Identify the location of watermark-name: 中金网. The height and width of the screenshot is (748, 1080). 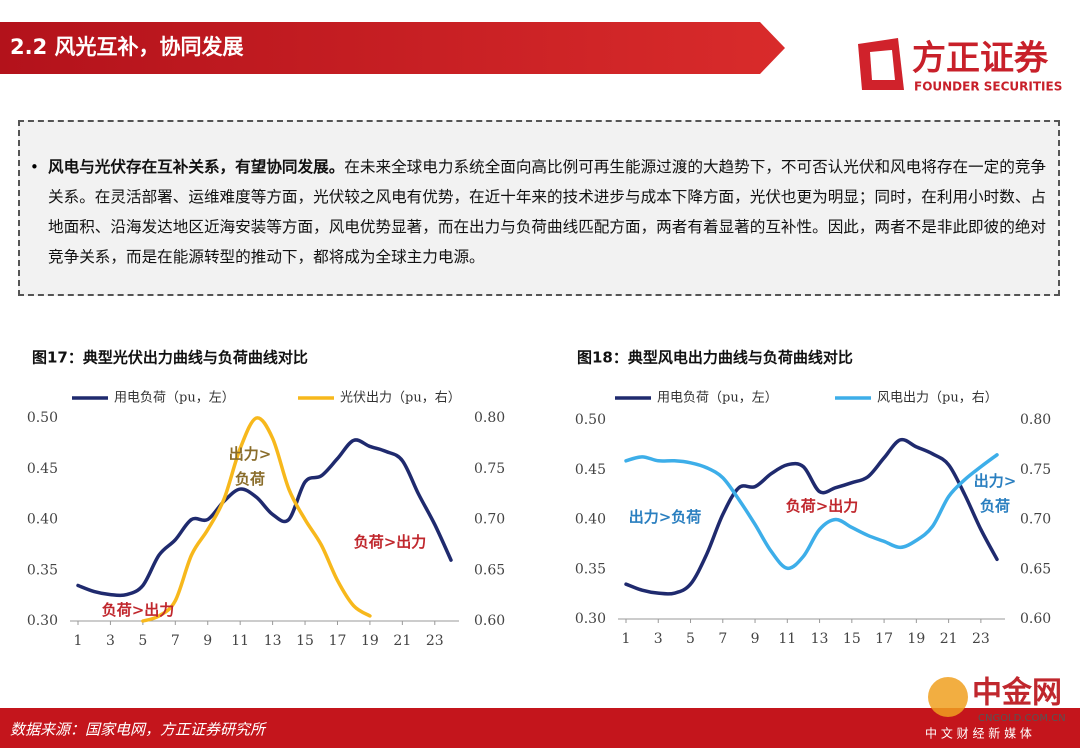
(1017, 693).